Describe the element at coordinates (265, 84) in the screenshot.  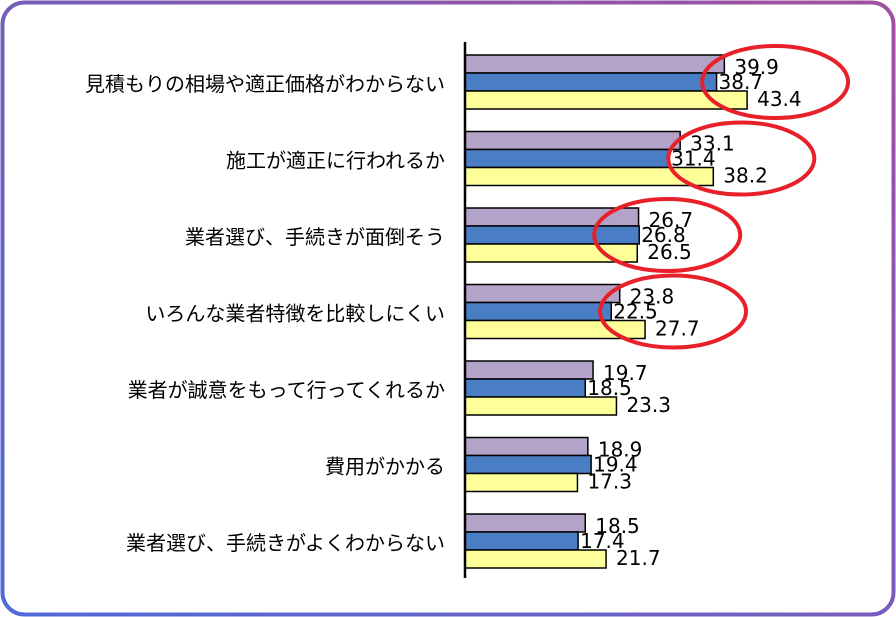
I see `category-label: 見積もりの相場や適正価格がわからない` at that location.